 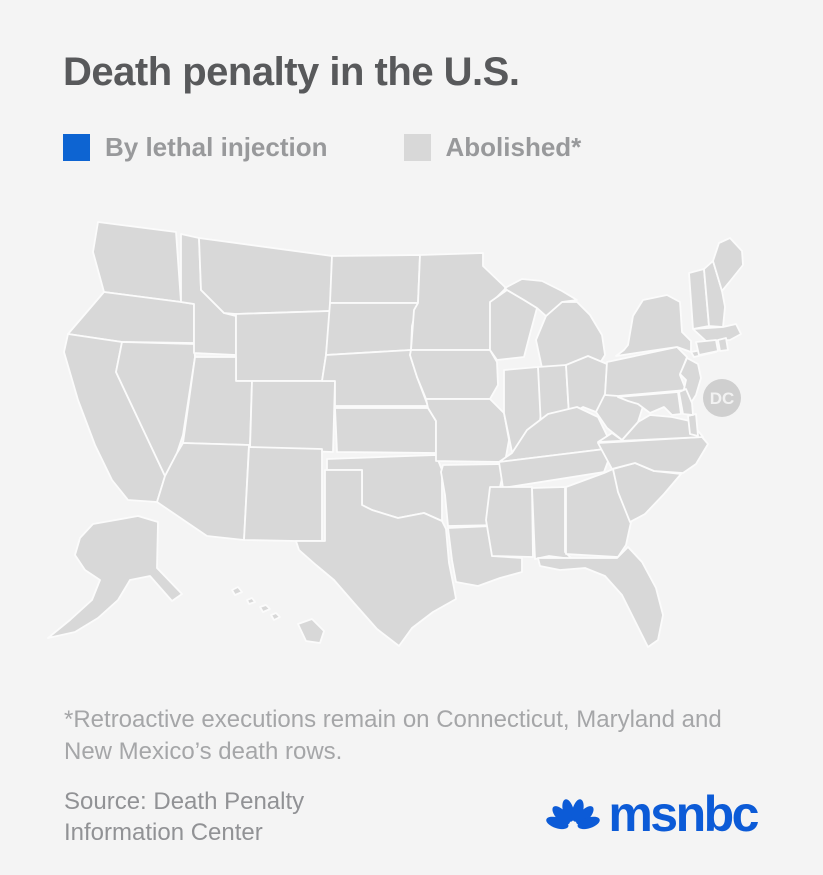 I want to click on state-WY, so click(x=283, y=346).